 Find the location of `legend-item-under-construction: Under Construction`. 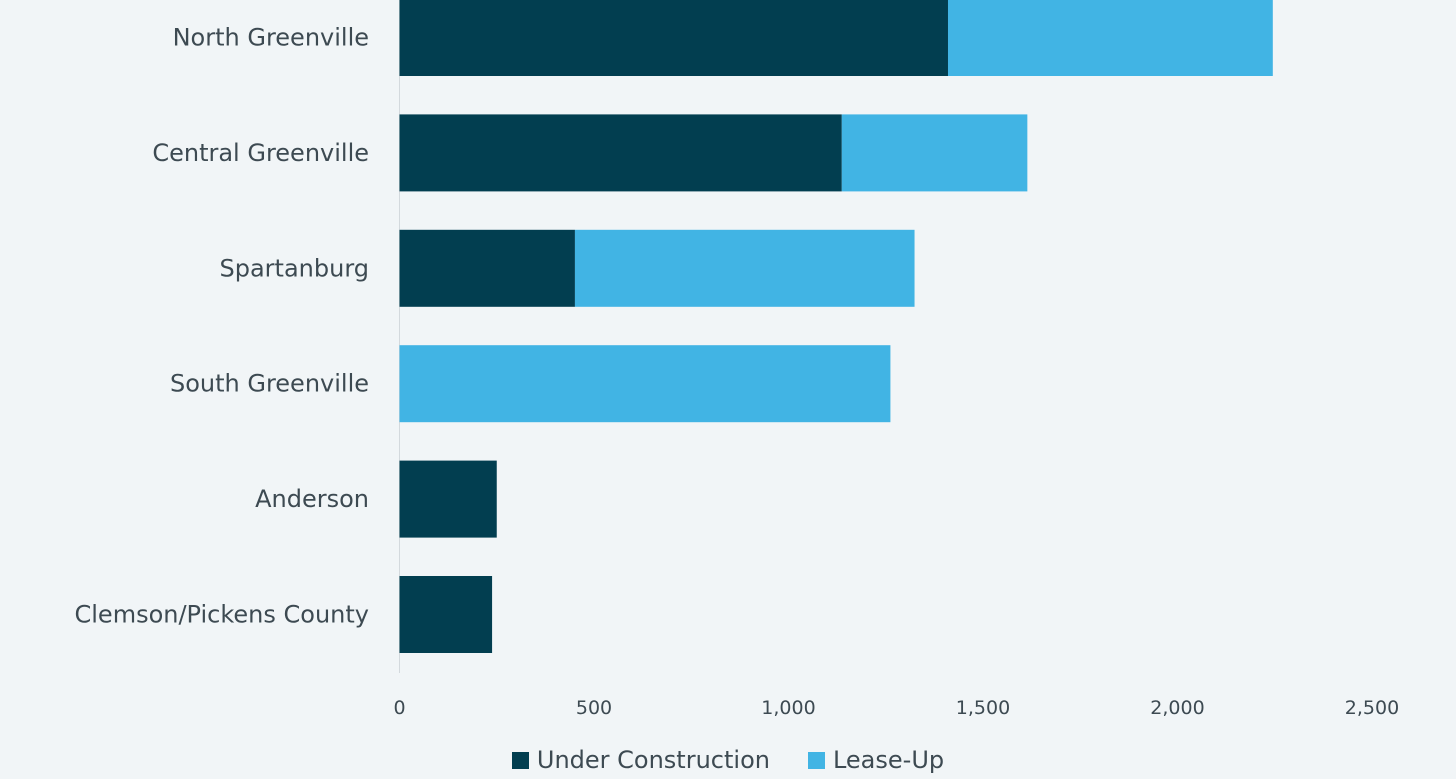

legend-item-under-construction: Under Construction is located at coordinates (640, 760).